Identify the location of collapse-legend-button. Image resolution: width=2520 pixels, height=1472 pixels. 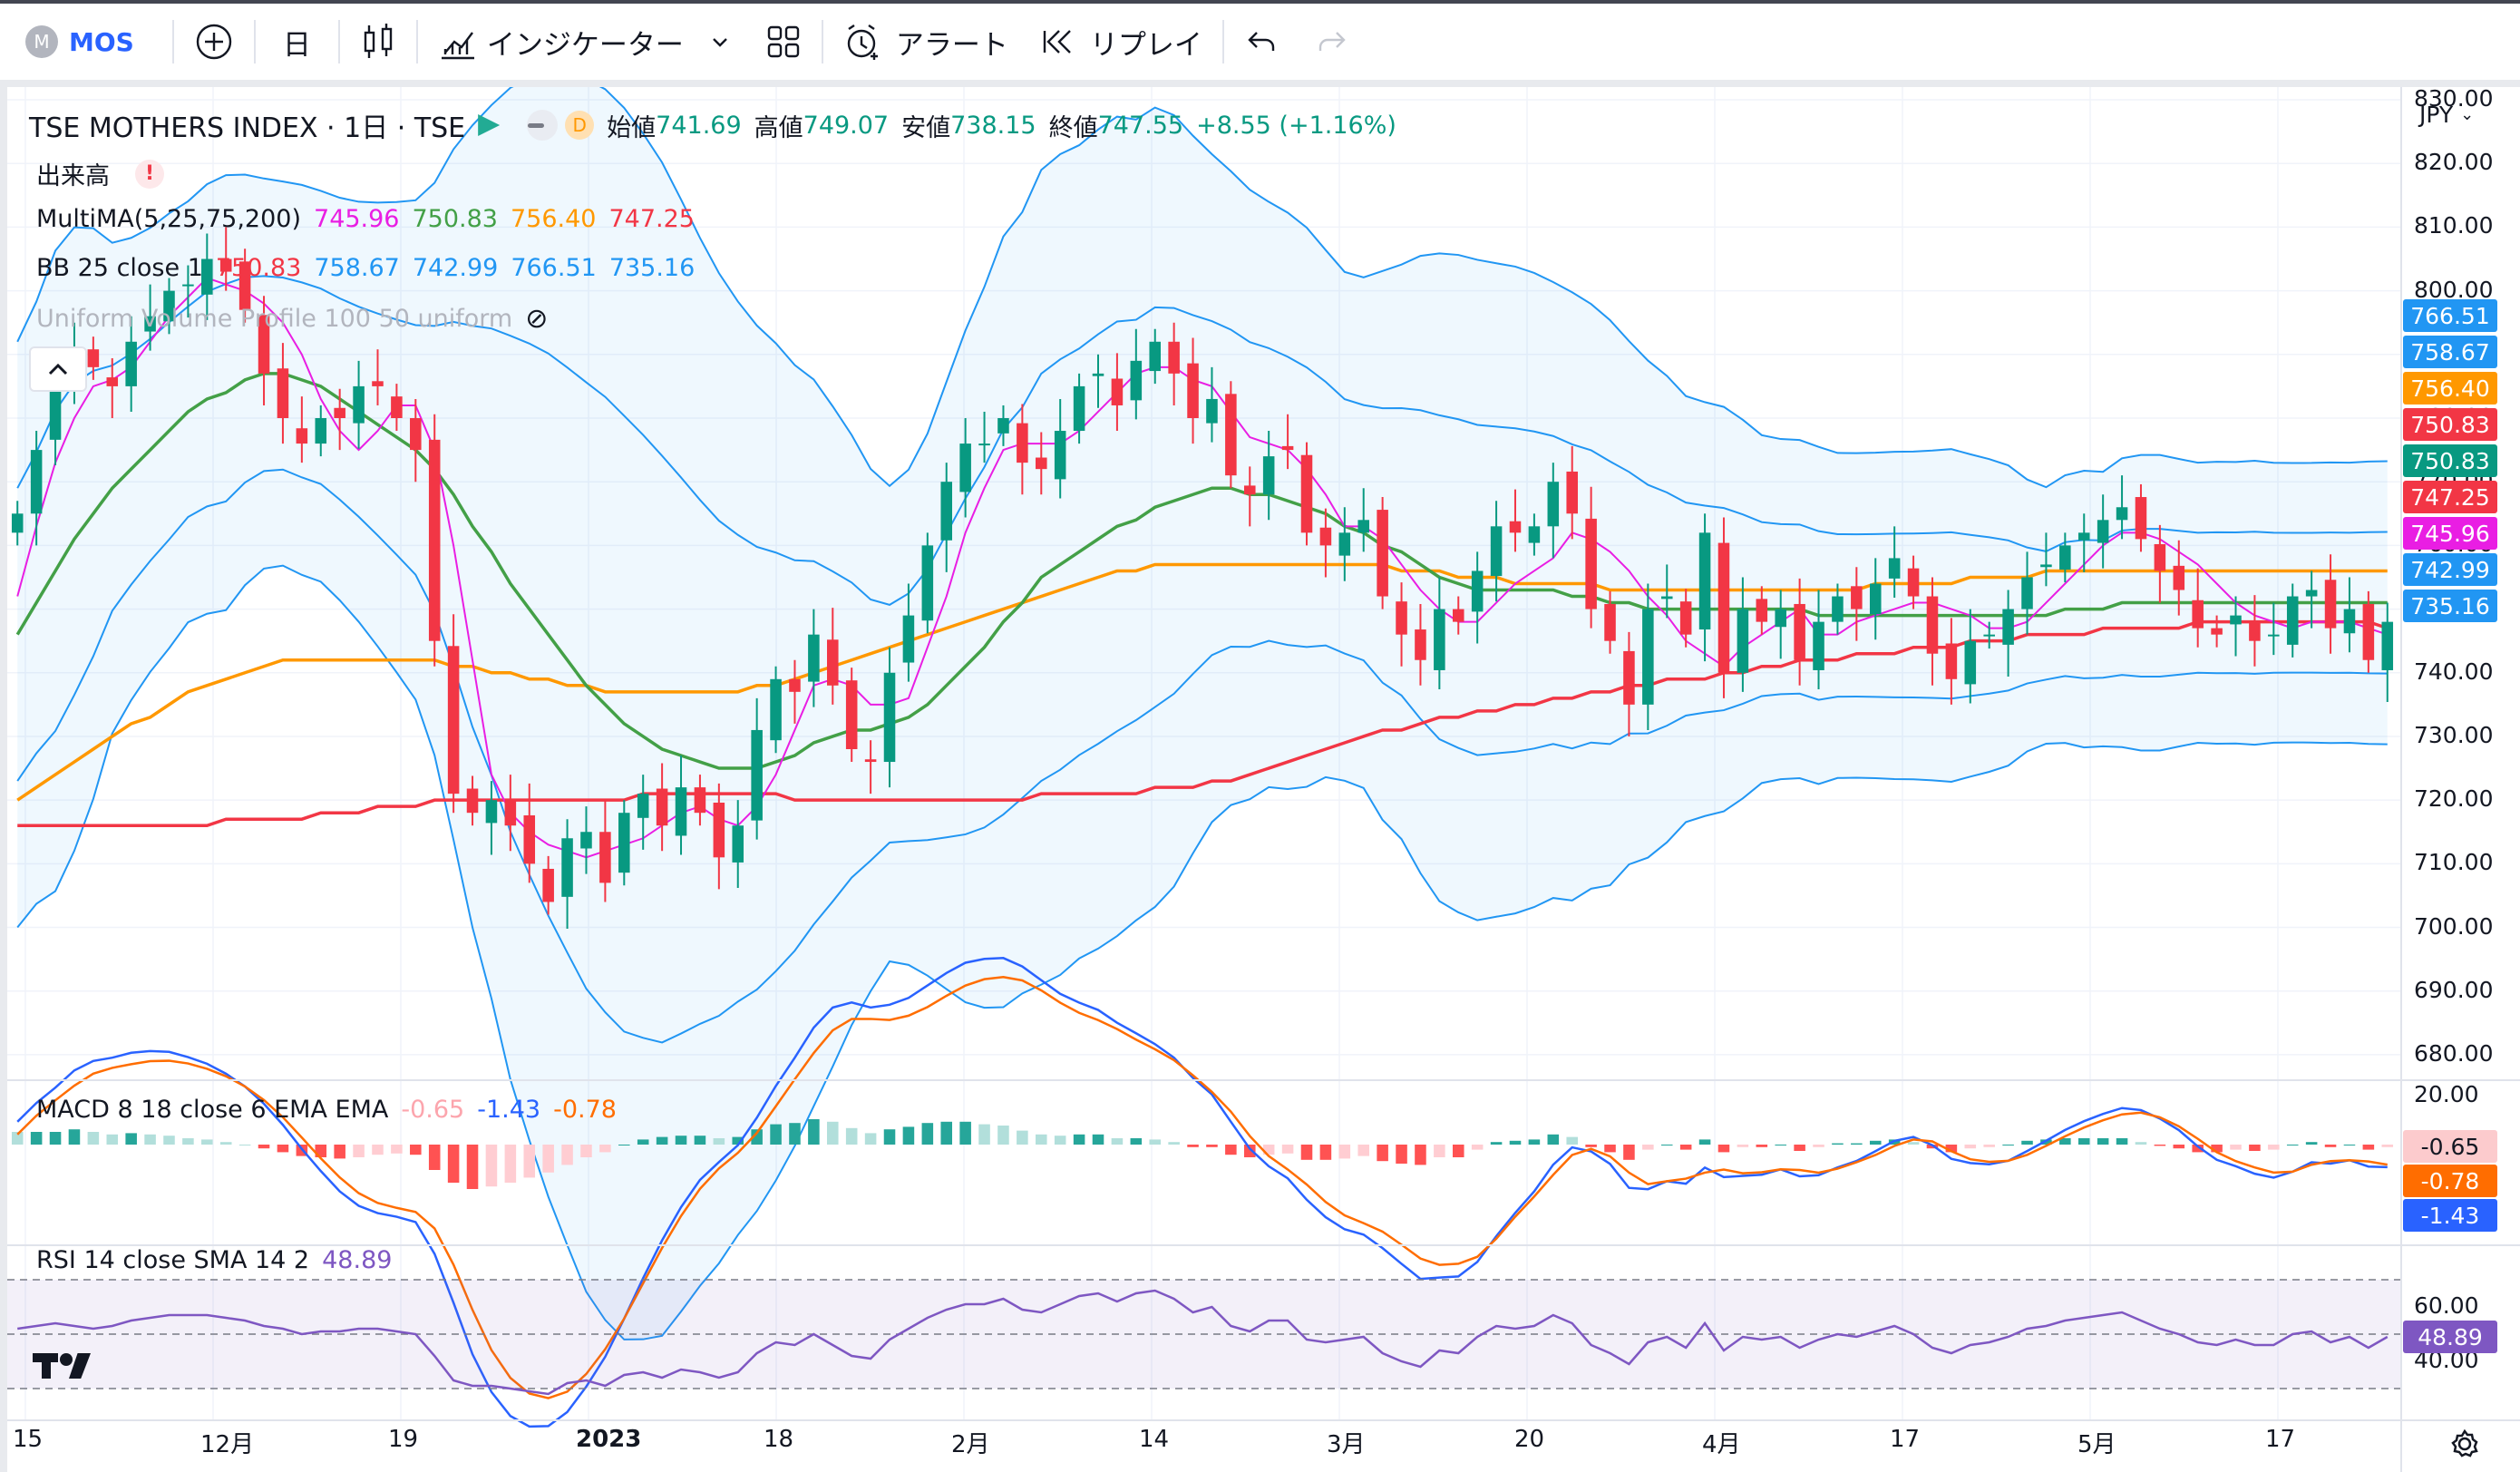
(58, 369).